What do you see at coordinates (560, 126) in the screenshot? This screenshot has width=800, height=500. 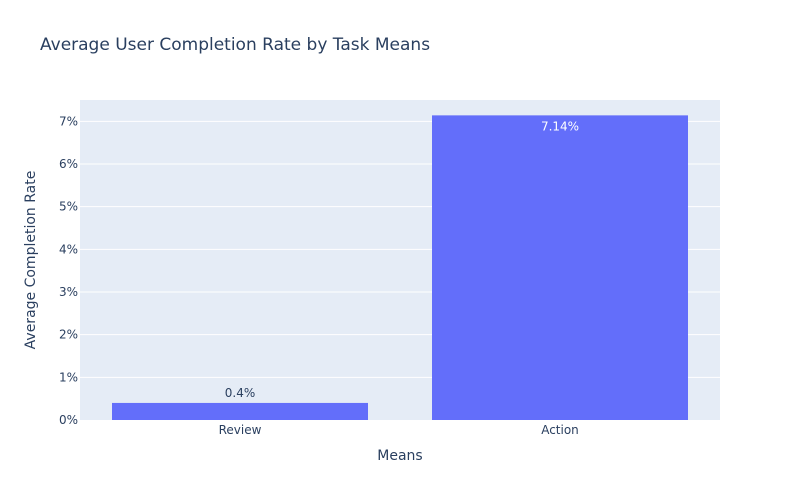 I see `data-label: 7.14%` at bounding box center [560, 126].